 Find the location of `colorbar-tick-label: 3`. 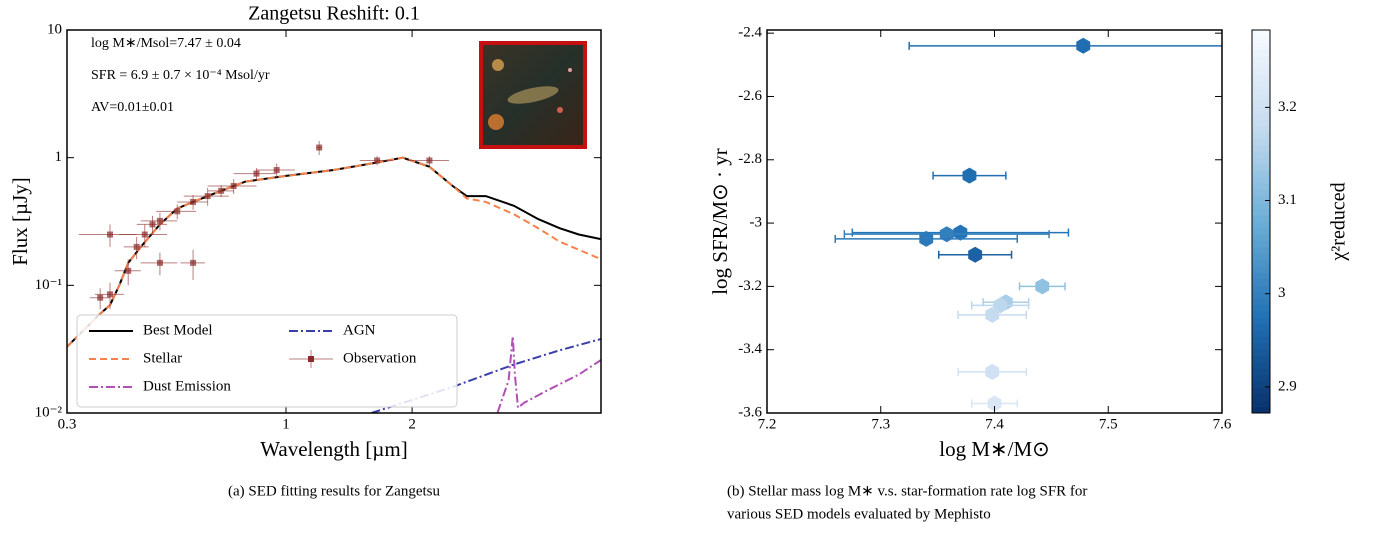

colorbar-tick-label: 3 is located at coordinates (1282, 293).